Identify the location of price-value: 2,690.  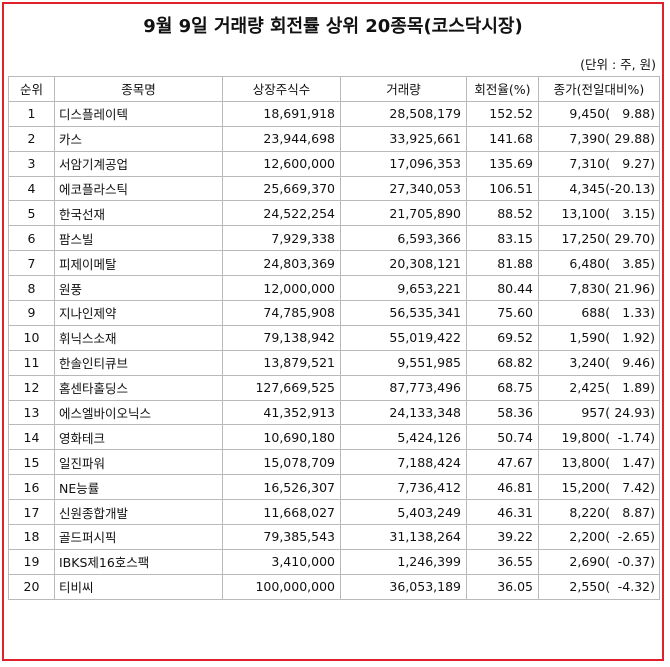
(587, 562).